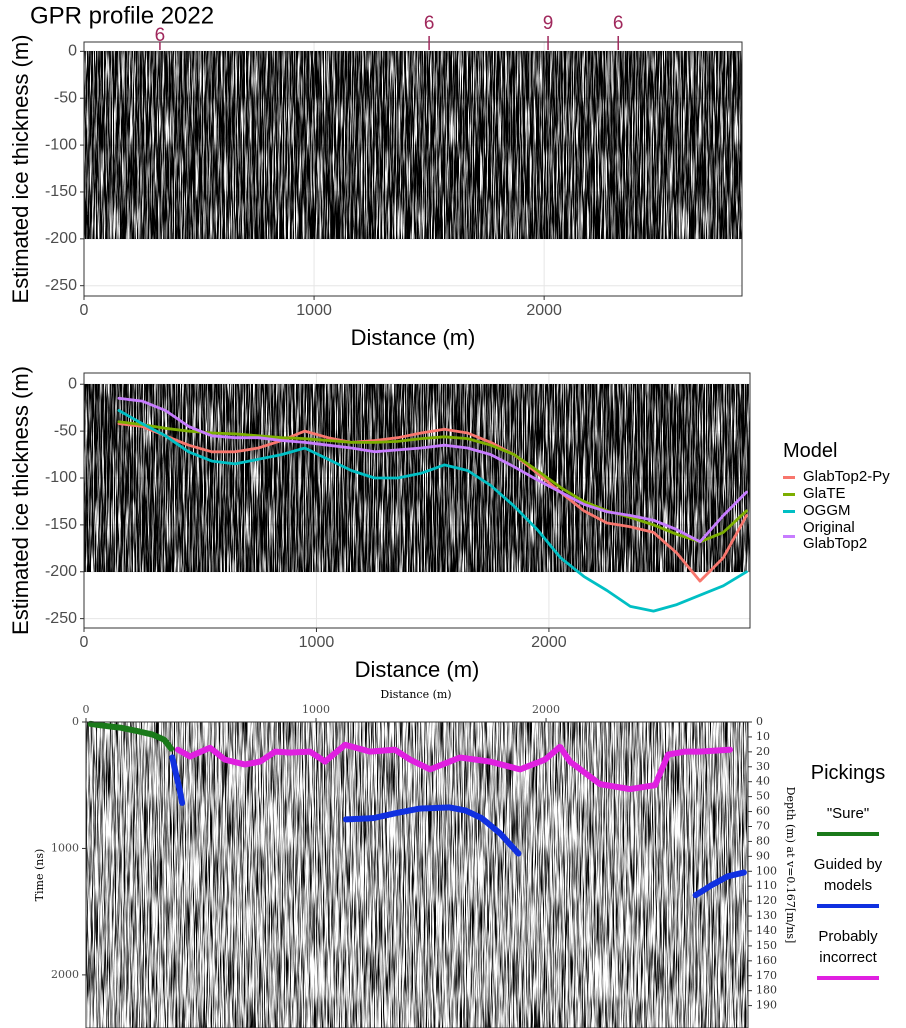 The height and width of the screenshot is (1028, 906). I want to click on y-axis-label: Time (ns), so click(39, 875).